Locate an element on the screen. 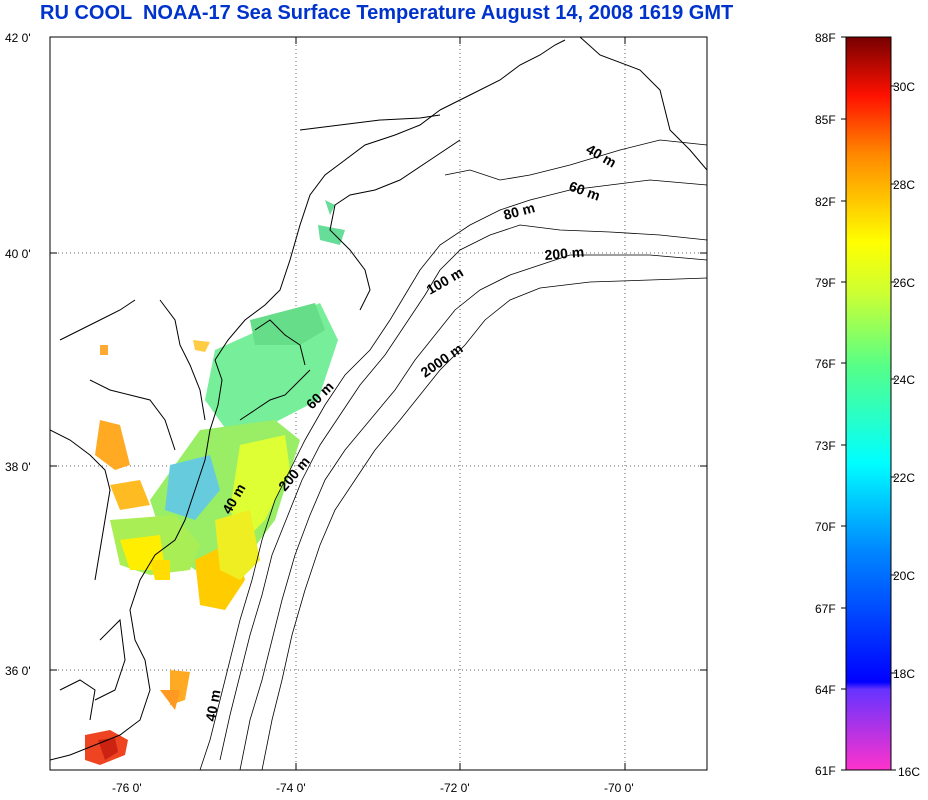 This screenshot has width=928, height=800. colorbar-f-85: 85F is located at coordinates (825, 120).